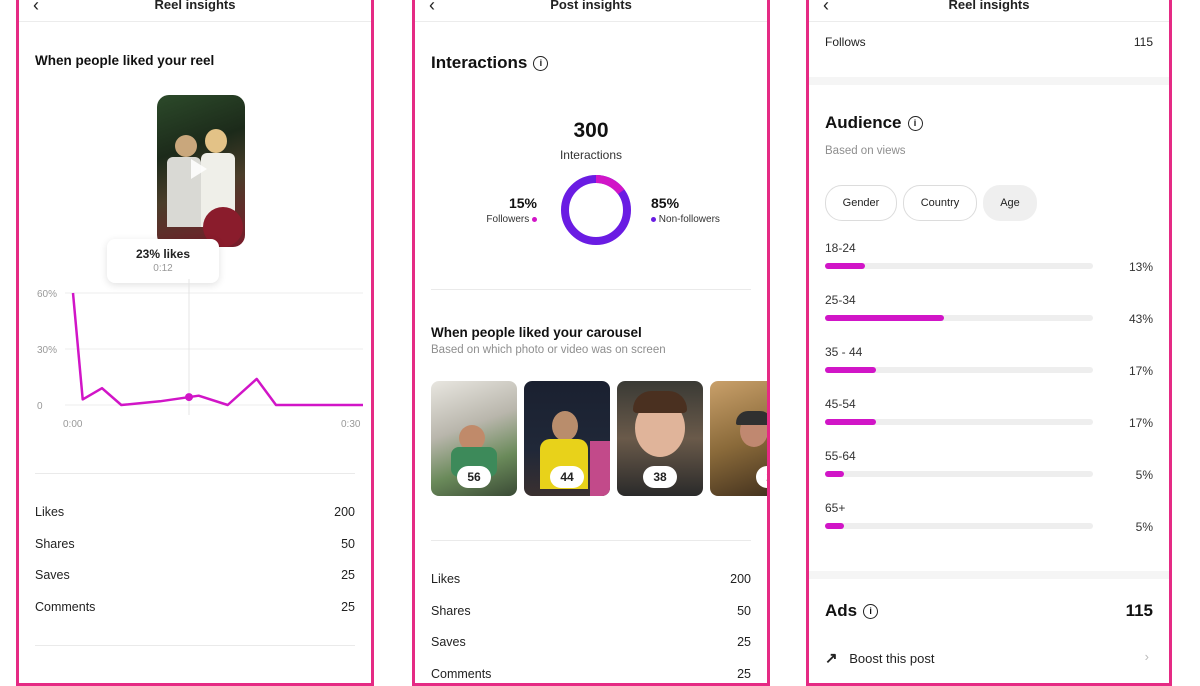 The height and width of the screenshot is (686, 1200). Describe the element at coordinates (1141, 319) in the screenshot. I see `age-group-percent: 43%` at that location.